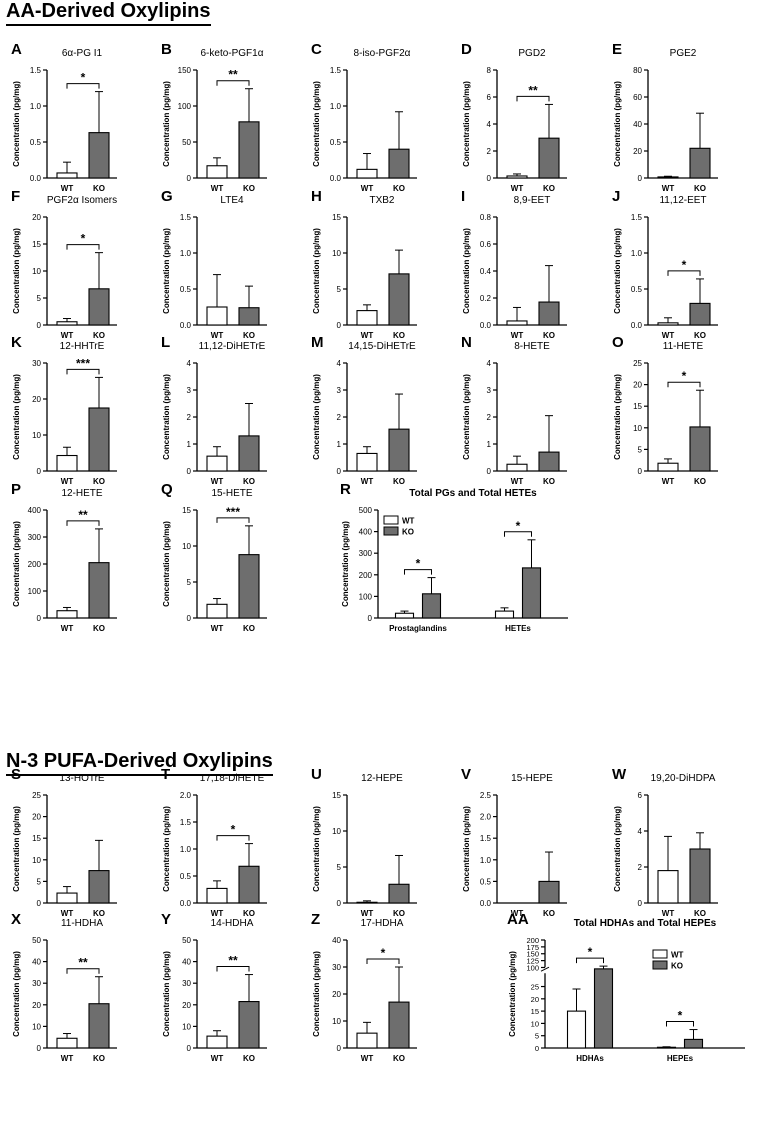 The height and width of the screenshot is (1133, 758). I want to click on y-tick-label: 150, so click(532, 954).